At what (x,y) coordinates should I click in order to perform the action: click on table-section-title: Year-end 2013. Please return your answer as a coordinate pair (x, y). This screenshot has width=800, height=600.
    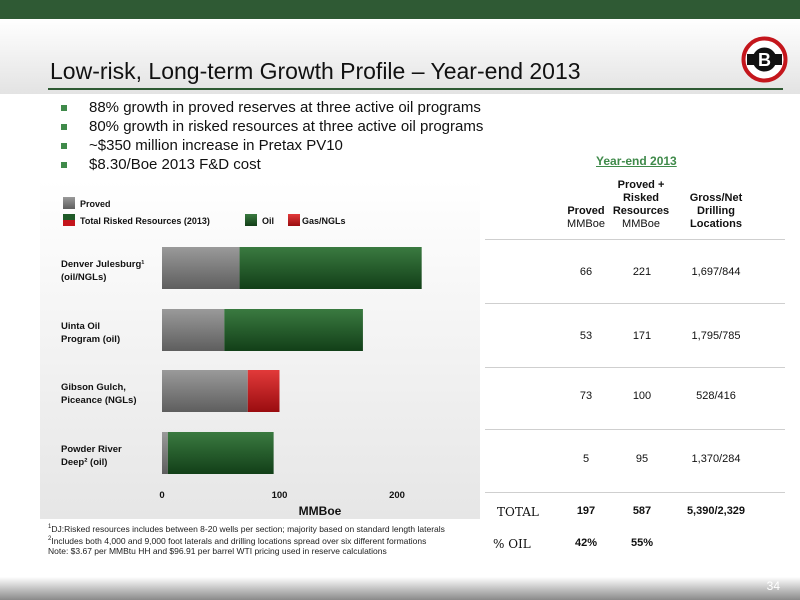
    Looking at the image, I should click on (636, 161).